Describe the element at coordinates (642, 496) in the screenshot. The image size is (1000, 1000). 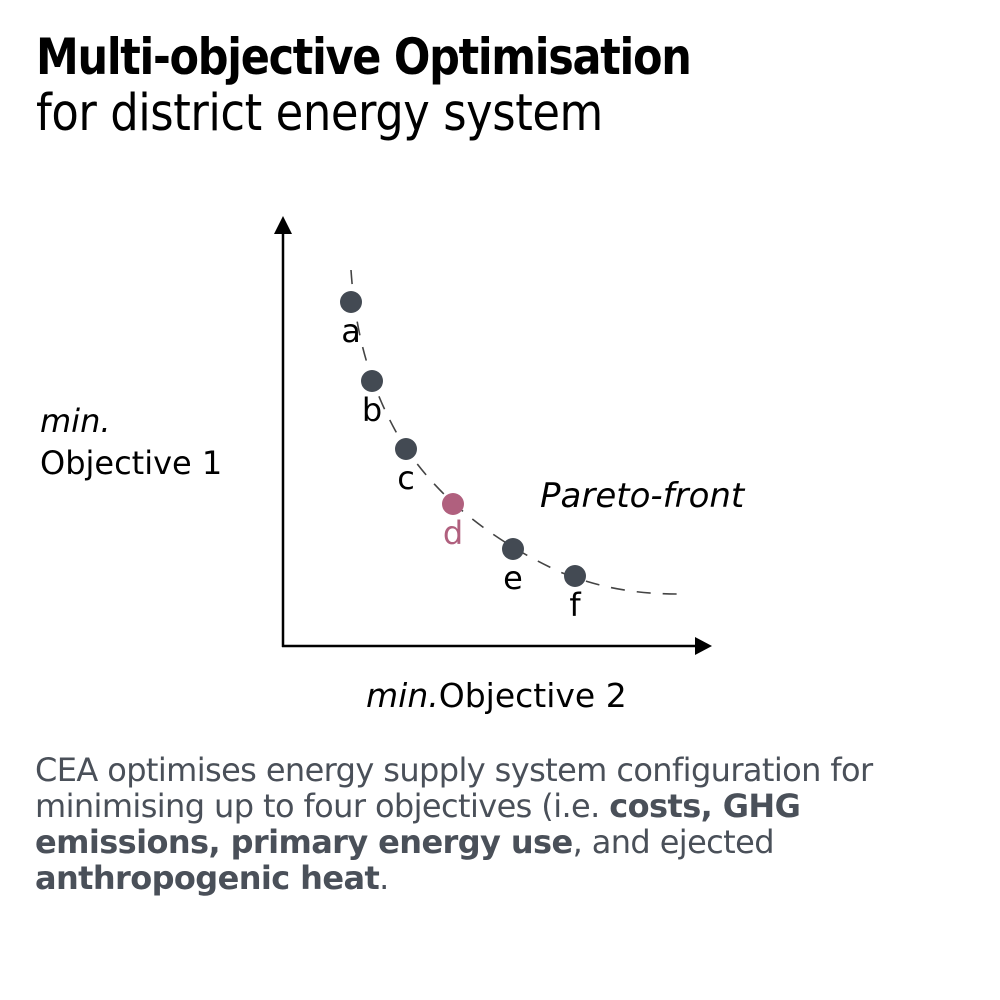
I see `pareto-front-label: Pareto-front` at that location.